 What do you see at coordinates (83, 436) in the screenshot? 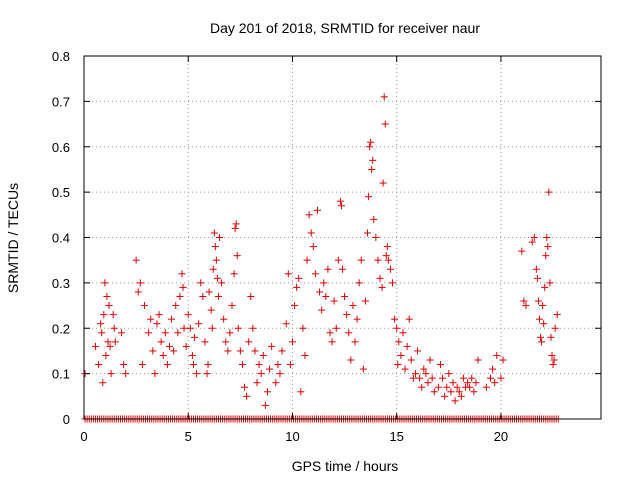
I see `x-tick-label: 0` at bounding box center [83, 436].